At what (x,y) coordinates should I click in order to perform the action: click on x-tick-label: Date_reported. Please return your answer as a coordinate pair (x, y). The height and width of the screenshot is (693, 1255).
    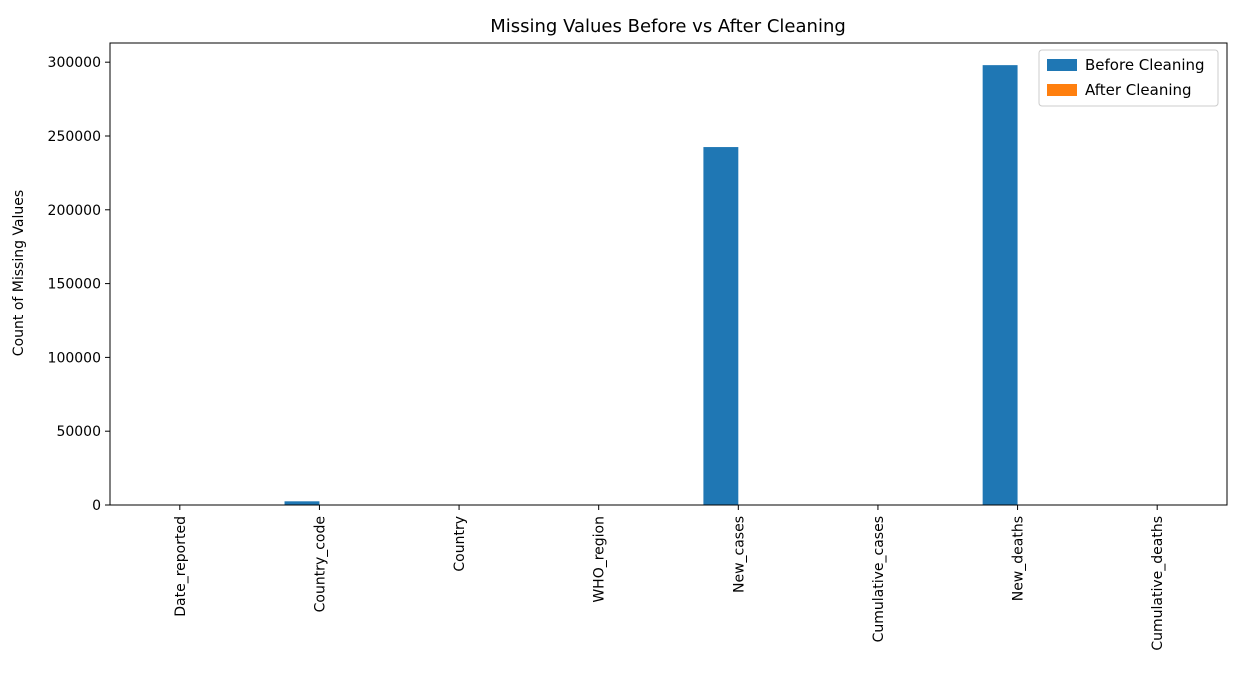
    Looking at the image, I should click on (181, 566).